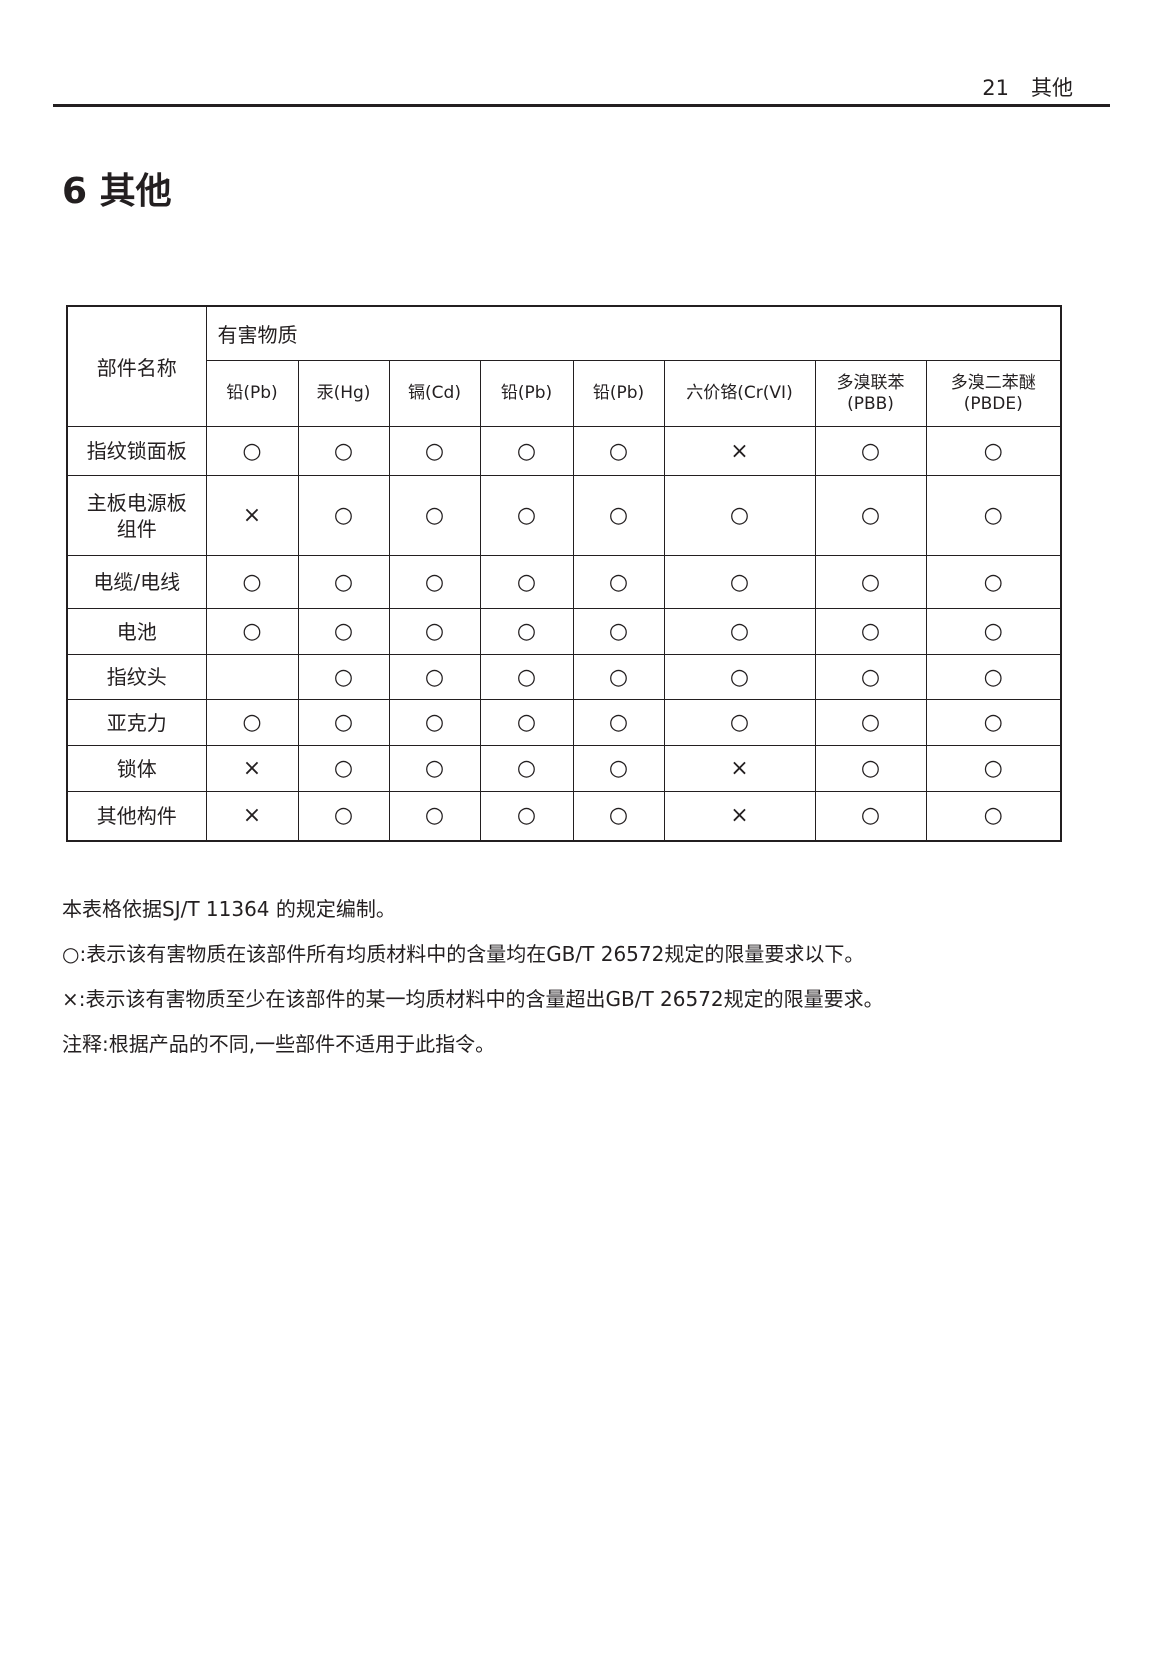  I want to click on table-row: 指纹锁面板 ○ ○ ○ ○ ○ × ○ ○, so click(564, 451).